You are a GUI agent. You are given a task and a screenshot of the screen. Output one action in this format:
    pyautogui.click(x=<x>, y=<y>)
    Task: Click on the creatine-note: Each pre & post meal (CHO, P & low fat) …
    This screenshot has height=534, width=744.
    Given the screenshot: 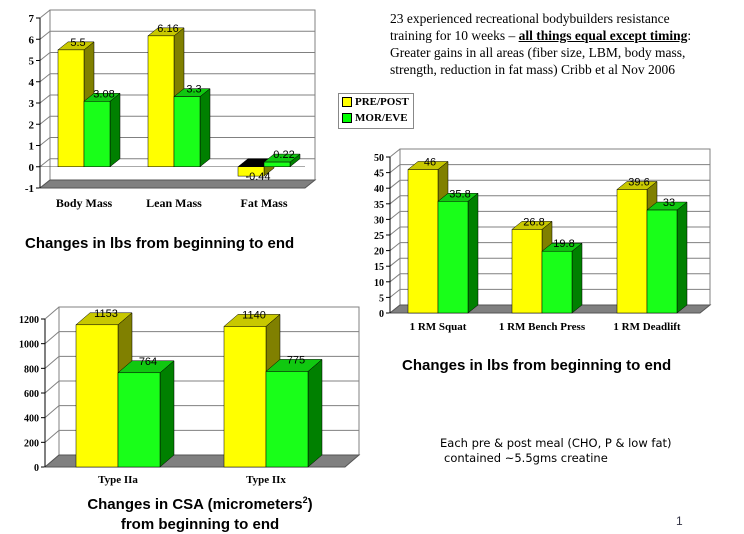 What is the action you would take?
    pyautogui.click(x=556, y=451)
    